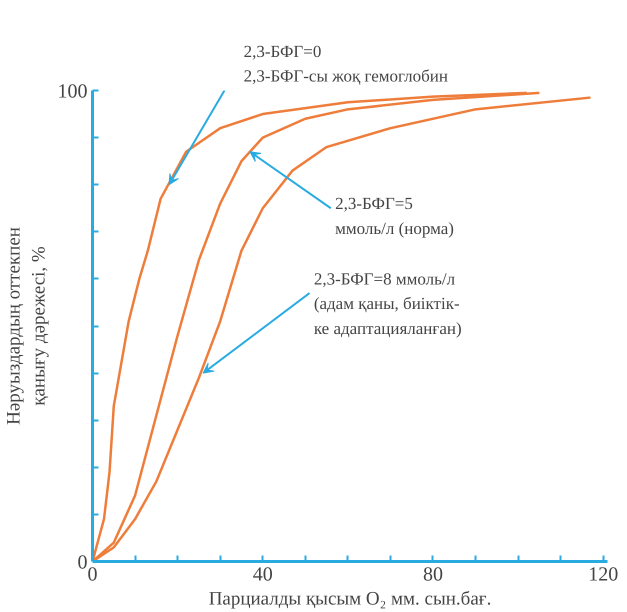 This screenshot has height=612, width=627. What do you see at coordinates (346, 64) in the screenshot?
I see `annotation: 2,3-БФГ=0 2,3-БФГ-сы жоқ гемоглобин` at bounding box center [346, 64].